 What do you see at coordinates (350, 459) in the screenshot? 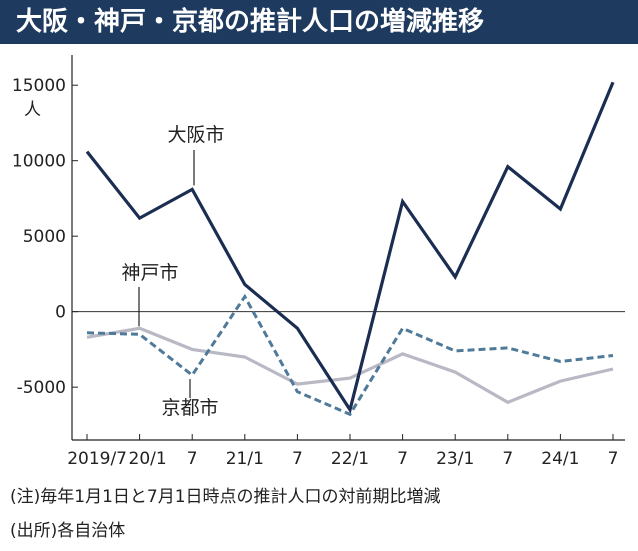
I see `x-tick-label: 22/1` at bounding box center [350, 459].